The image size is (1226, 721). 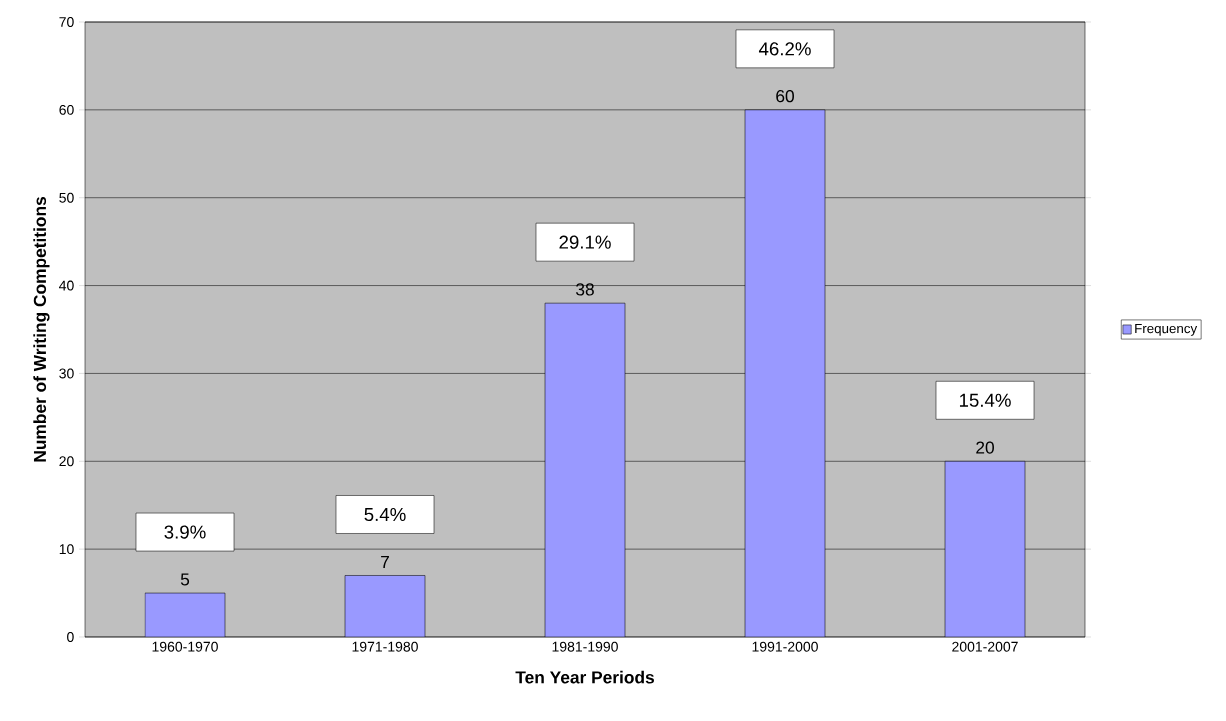 What do you see at coordinates (785, 96) in the screenshot?
I see `data-label: 60` at bounding box center [785, 96].